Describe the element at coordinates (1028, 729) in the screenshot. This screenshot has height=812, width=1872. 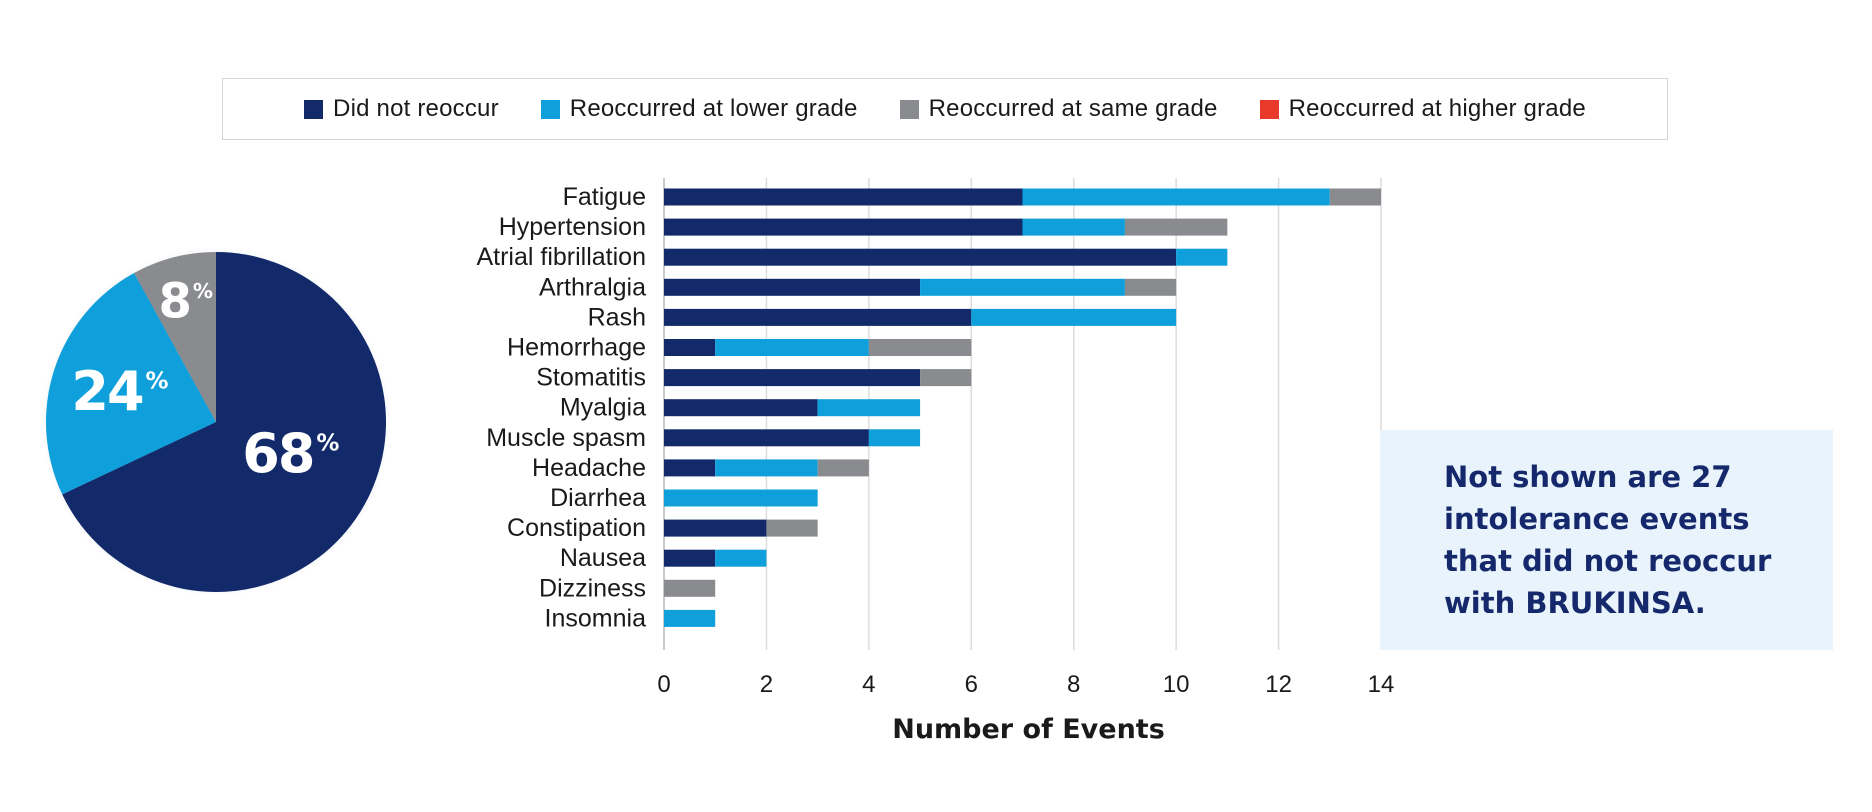
I see `x-axis-title: Number of Events` at that location.